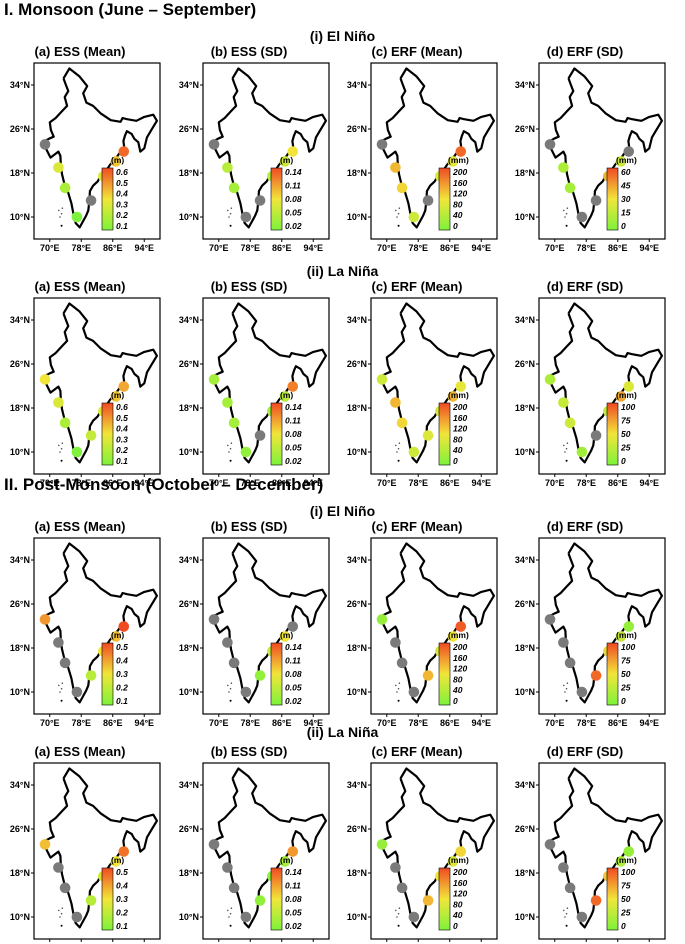 This screenshot has height=944, width=685. What do you see at coordinates (342, 271) in the screenshot?
I see `row-title: (ii) La Niña` at bounding box center [342, 271].